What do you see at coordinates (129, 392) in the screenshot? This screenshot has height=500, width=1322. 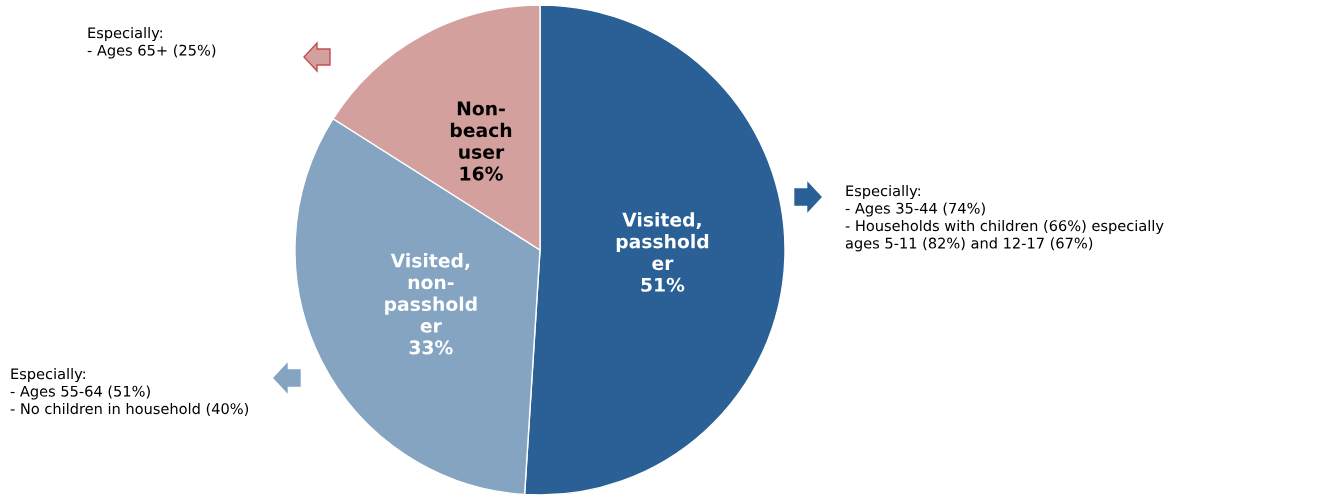 I see `text: Especially: - Ages 55-64 (51%) - No children in household (40%)` at bounding box center [129, 392].